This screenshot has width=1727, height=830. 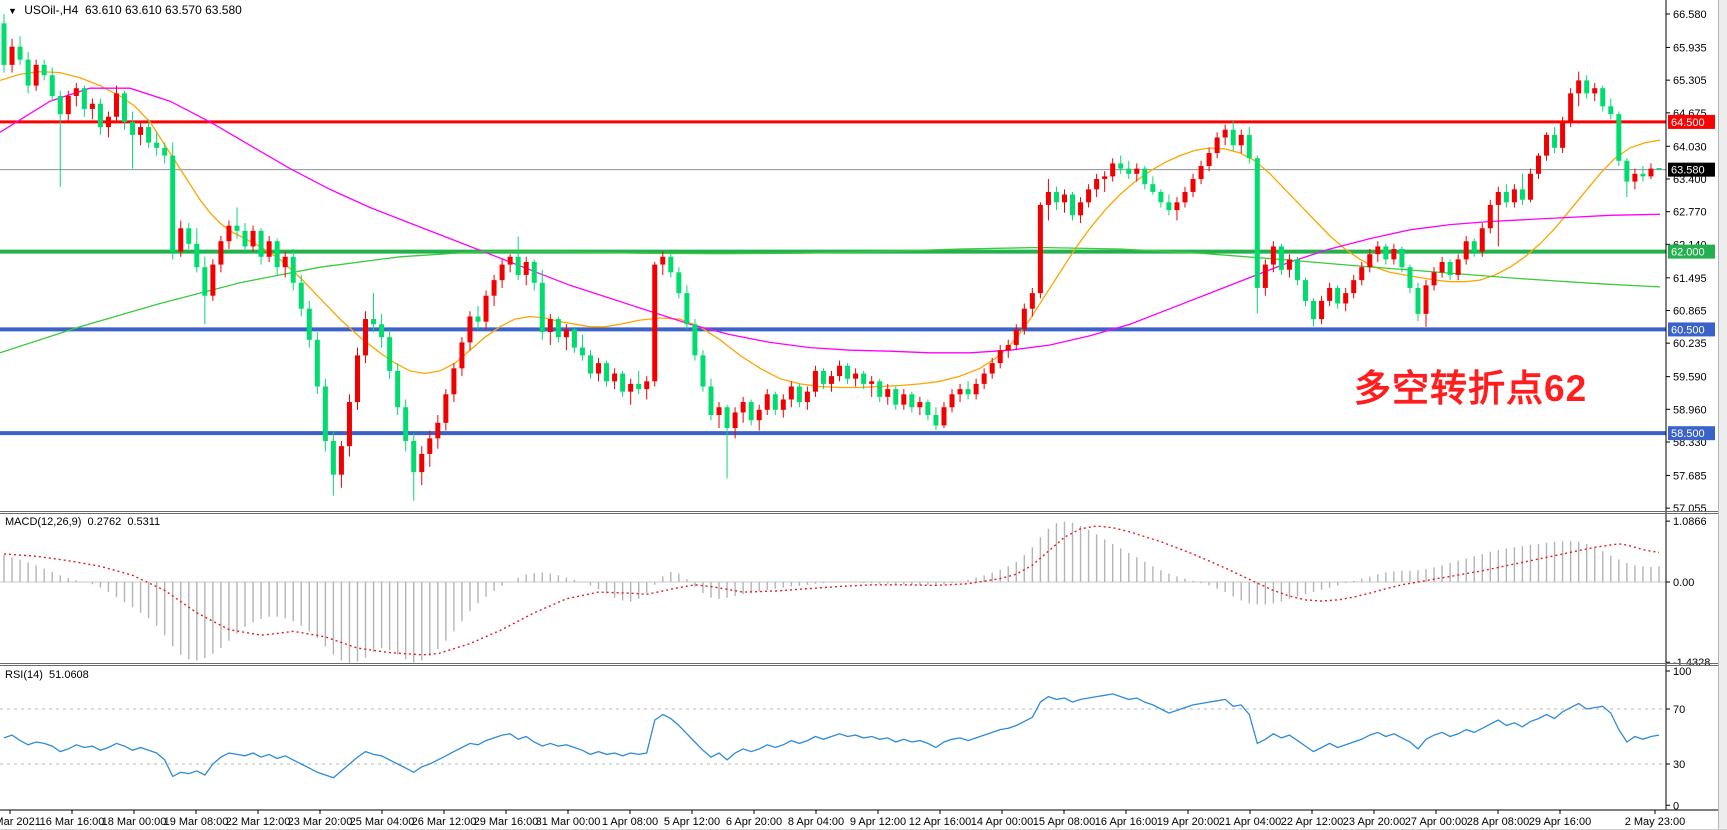 What do you see at coordinates (1690, 311) in the screenshot?
I see `price-tick-label: 60.865` at bounding box center [1690, 311].